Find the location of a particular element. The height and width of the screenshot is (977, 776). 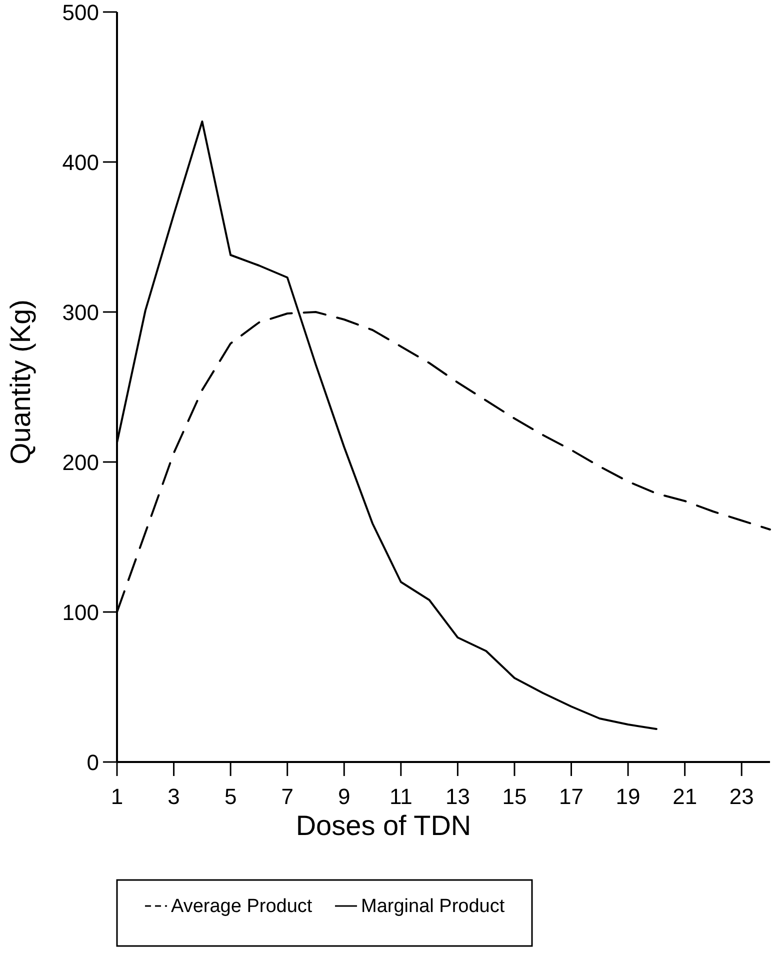

x-tick-label: 21 is located at coordinates (685, 796).